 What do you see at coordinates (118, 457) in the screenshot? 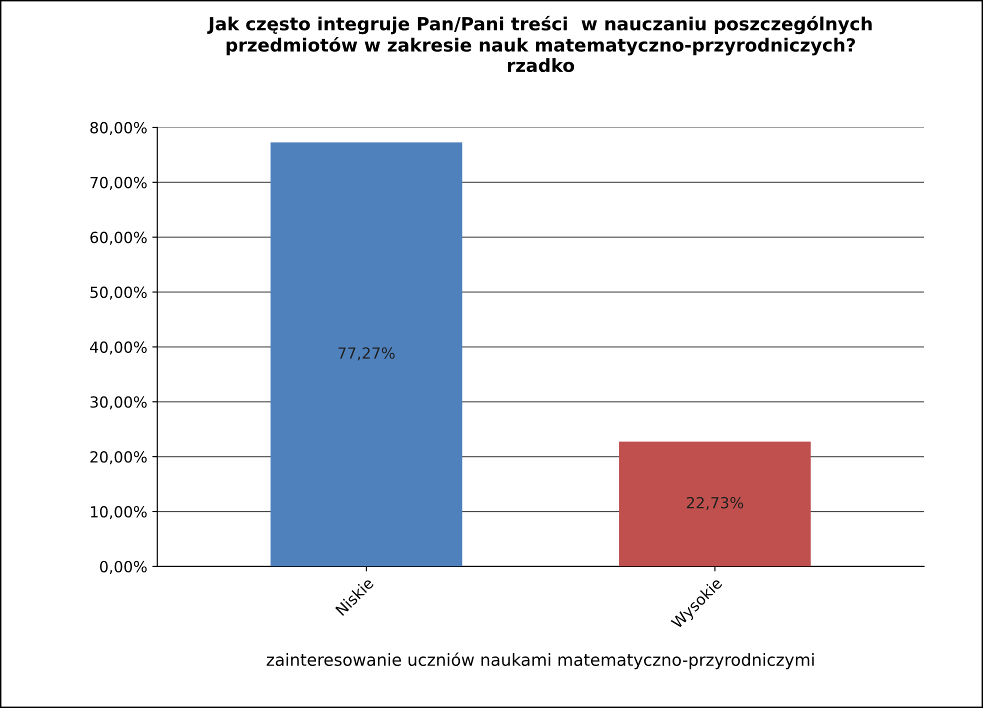
I see `y-tick-label: 20,00%` at bounding box center [118, 457].